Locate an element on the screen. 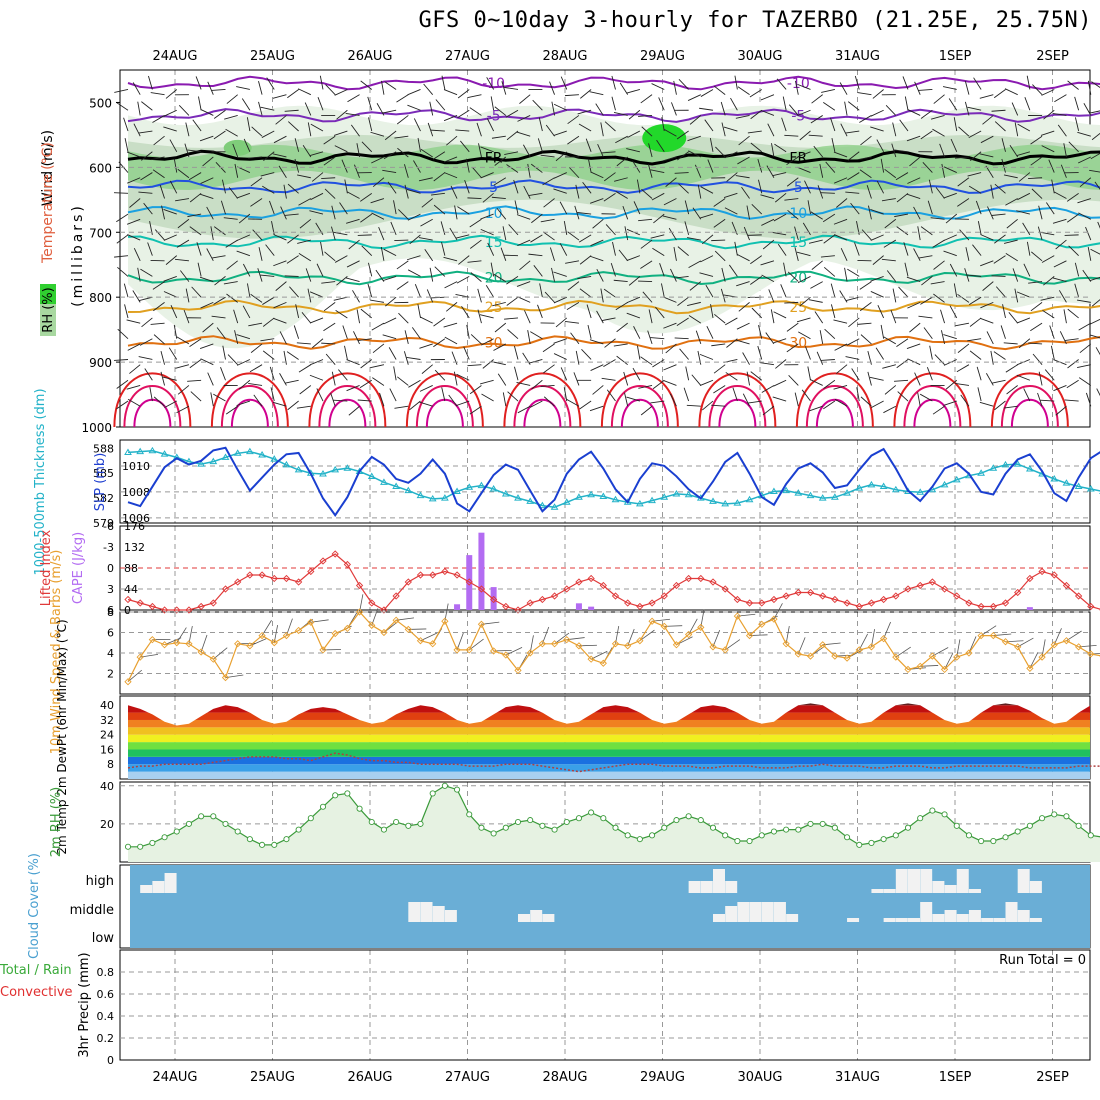  cape-tick-label: 0 is located at coordinates (127, 610).